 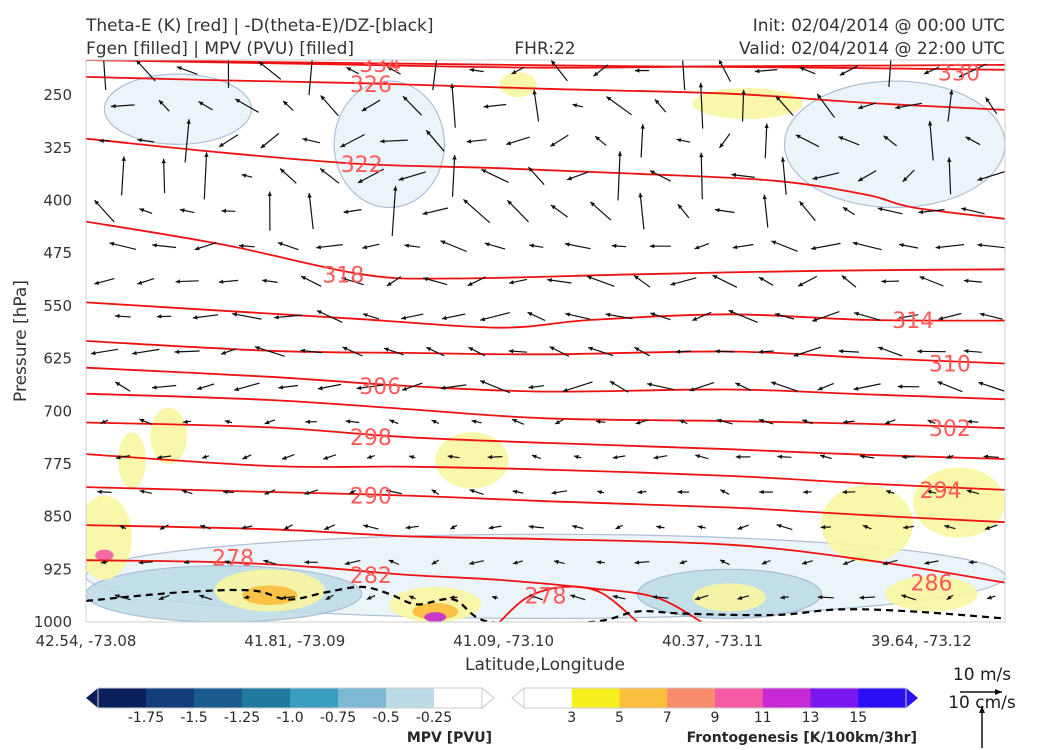 What do you see at coordinates (57, 359) in the screenshot?
I see `y-tick-label: 625` at bounding box center [57, 359].